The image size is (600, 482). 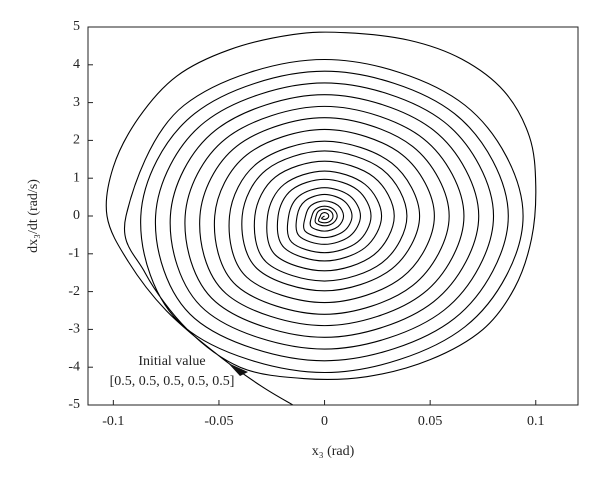 What do you see at coordinates (76, 215) in the screenshot?
I see `y-tick-label: 0` at bounding box center [76, 215].